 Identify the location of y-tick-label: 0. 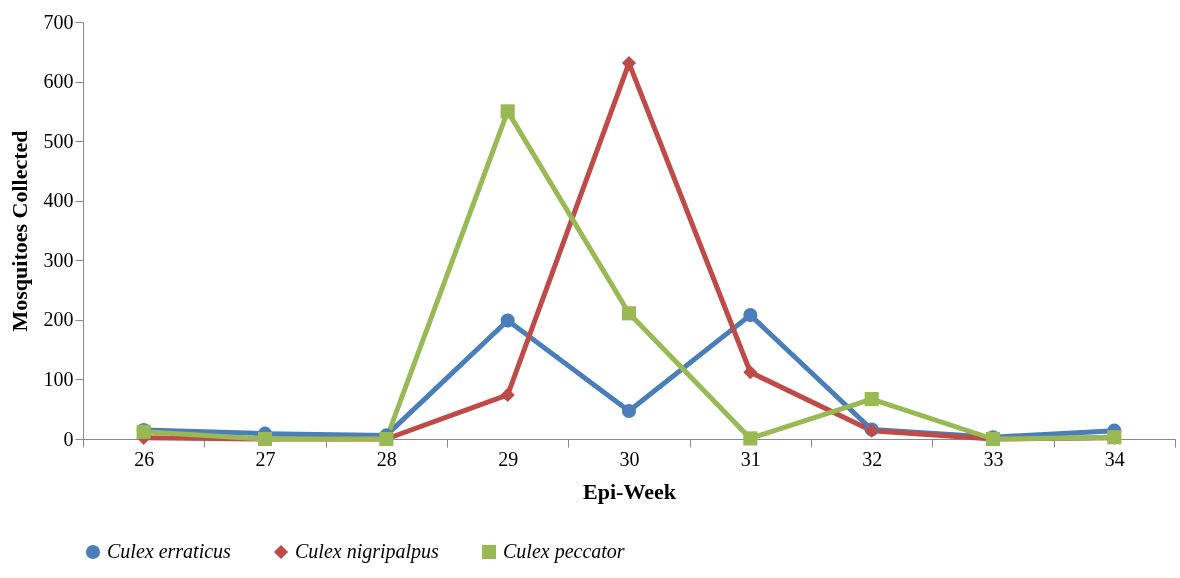
(68, 438).